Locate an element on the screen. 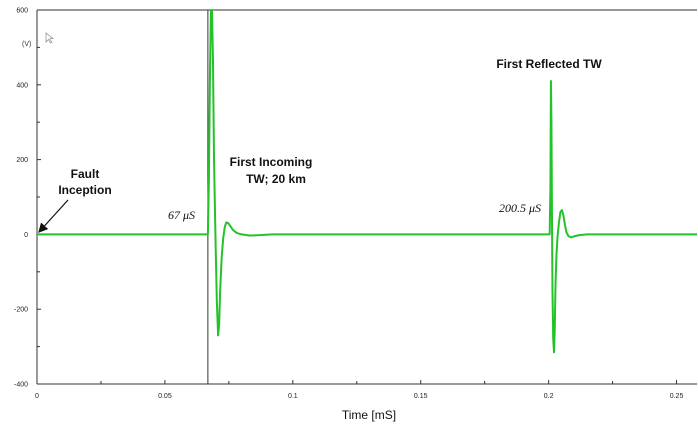  annotation-first-incoming-line2: TW; 20 km is located at coordinates (276, 179).